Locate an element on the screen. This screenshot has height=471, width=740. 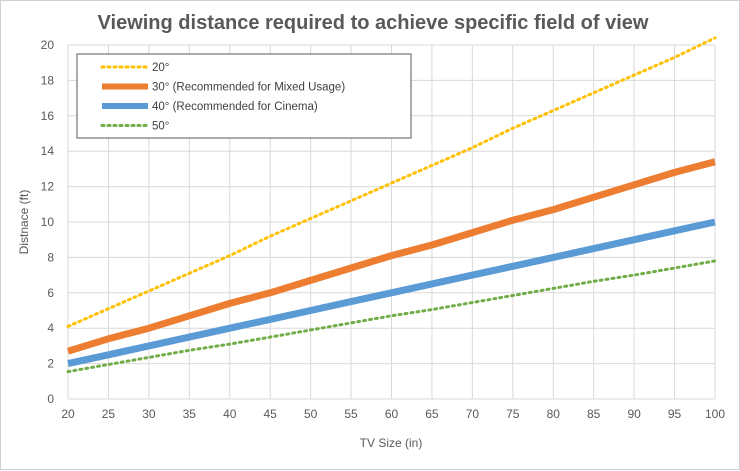
y-axis-title: Distnace (ft) is located at coordinates (24, 222).